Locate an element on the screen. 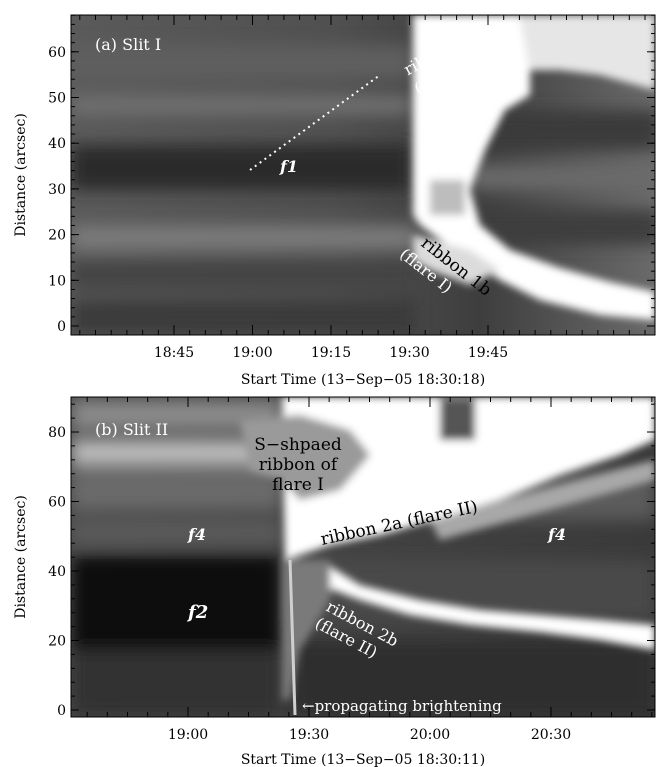  panel-a-label: (a) Slit I is located at coordinates (128, 44).